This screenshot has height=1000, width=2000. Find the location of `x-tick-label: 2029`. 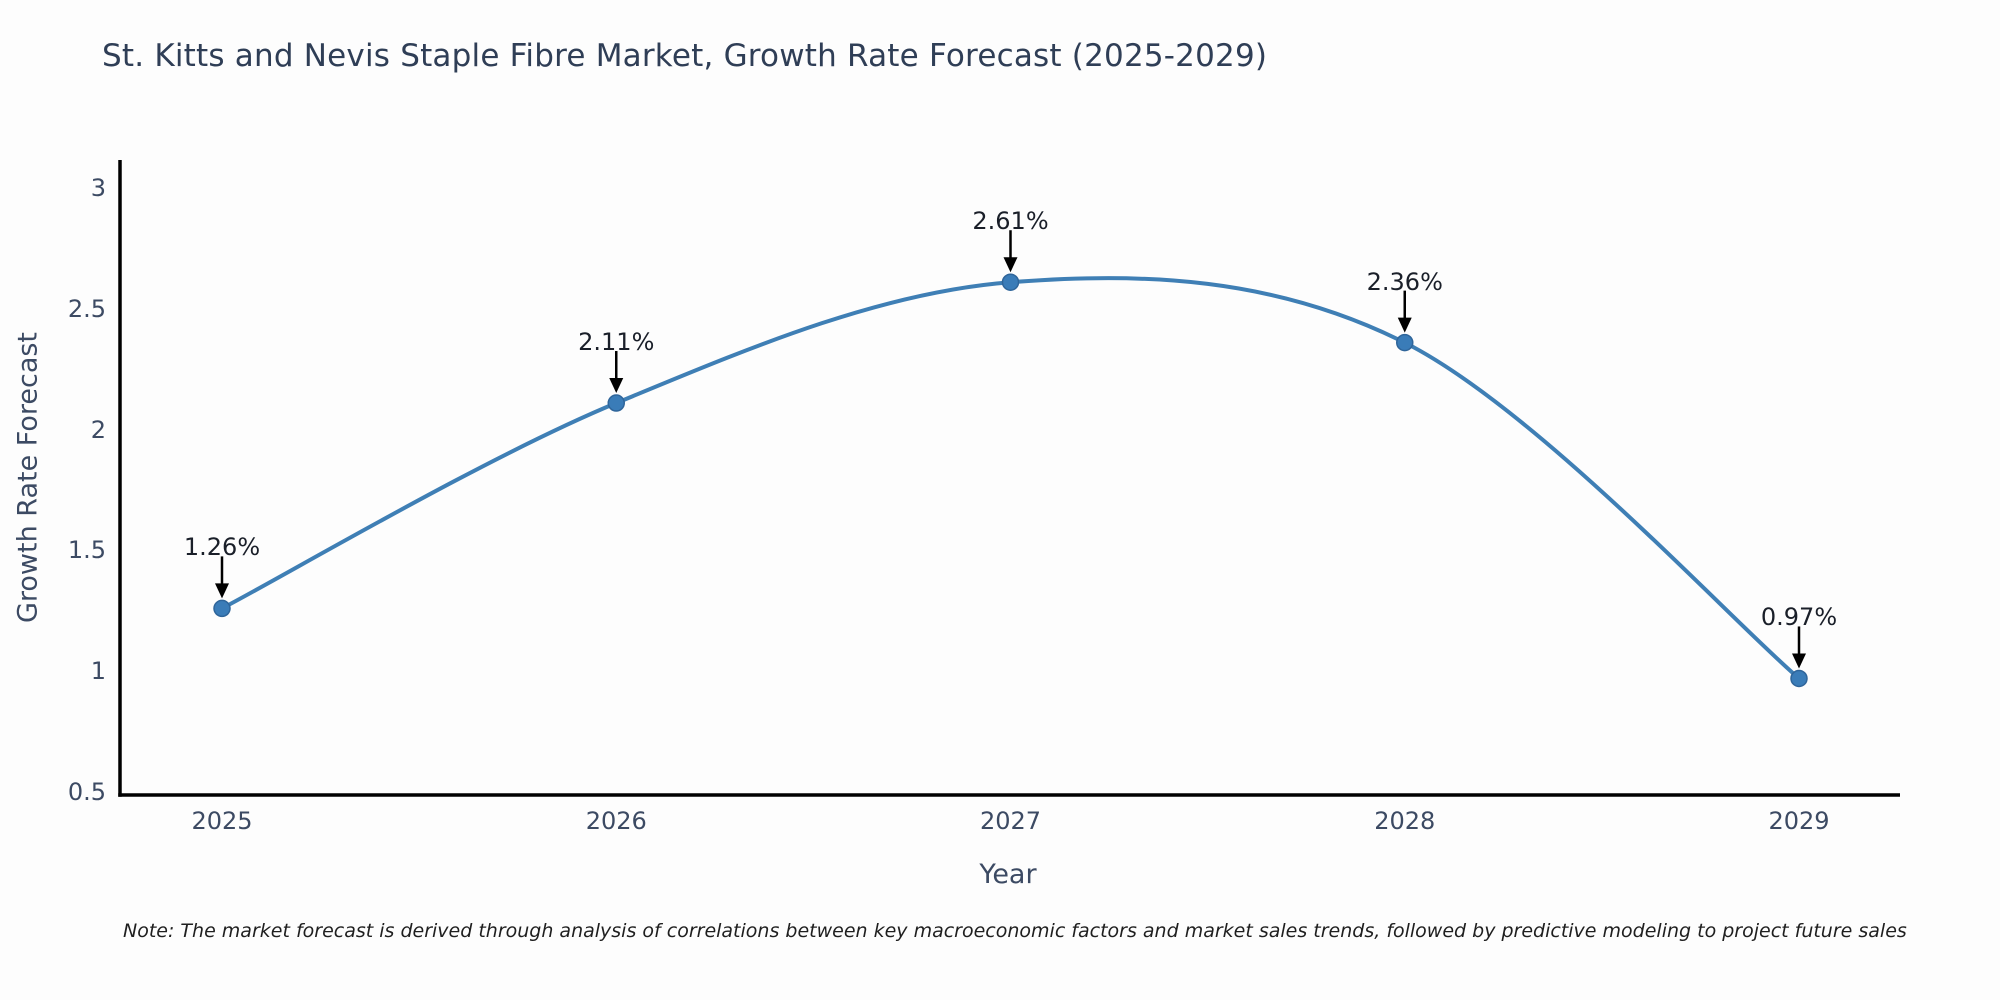

x-tick-label: 2029 is located at coordinates (1799, 821).